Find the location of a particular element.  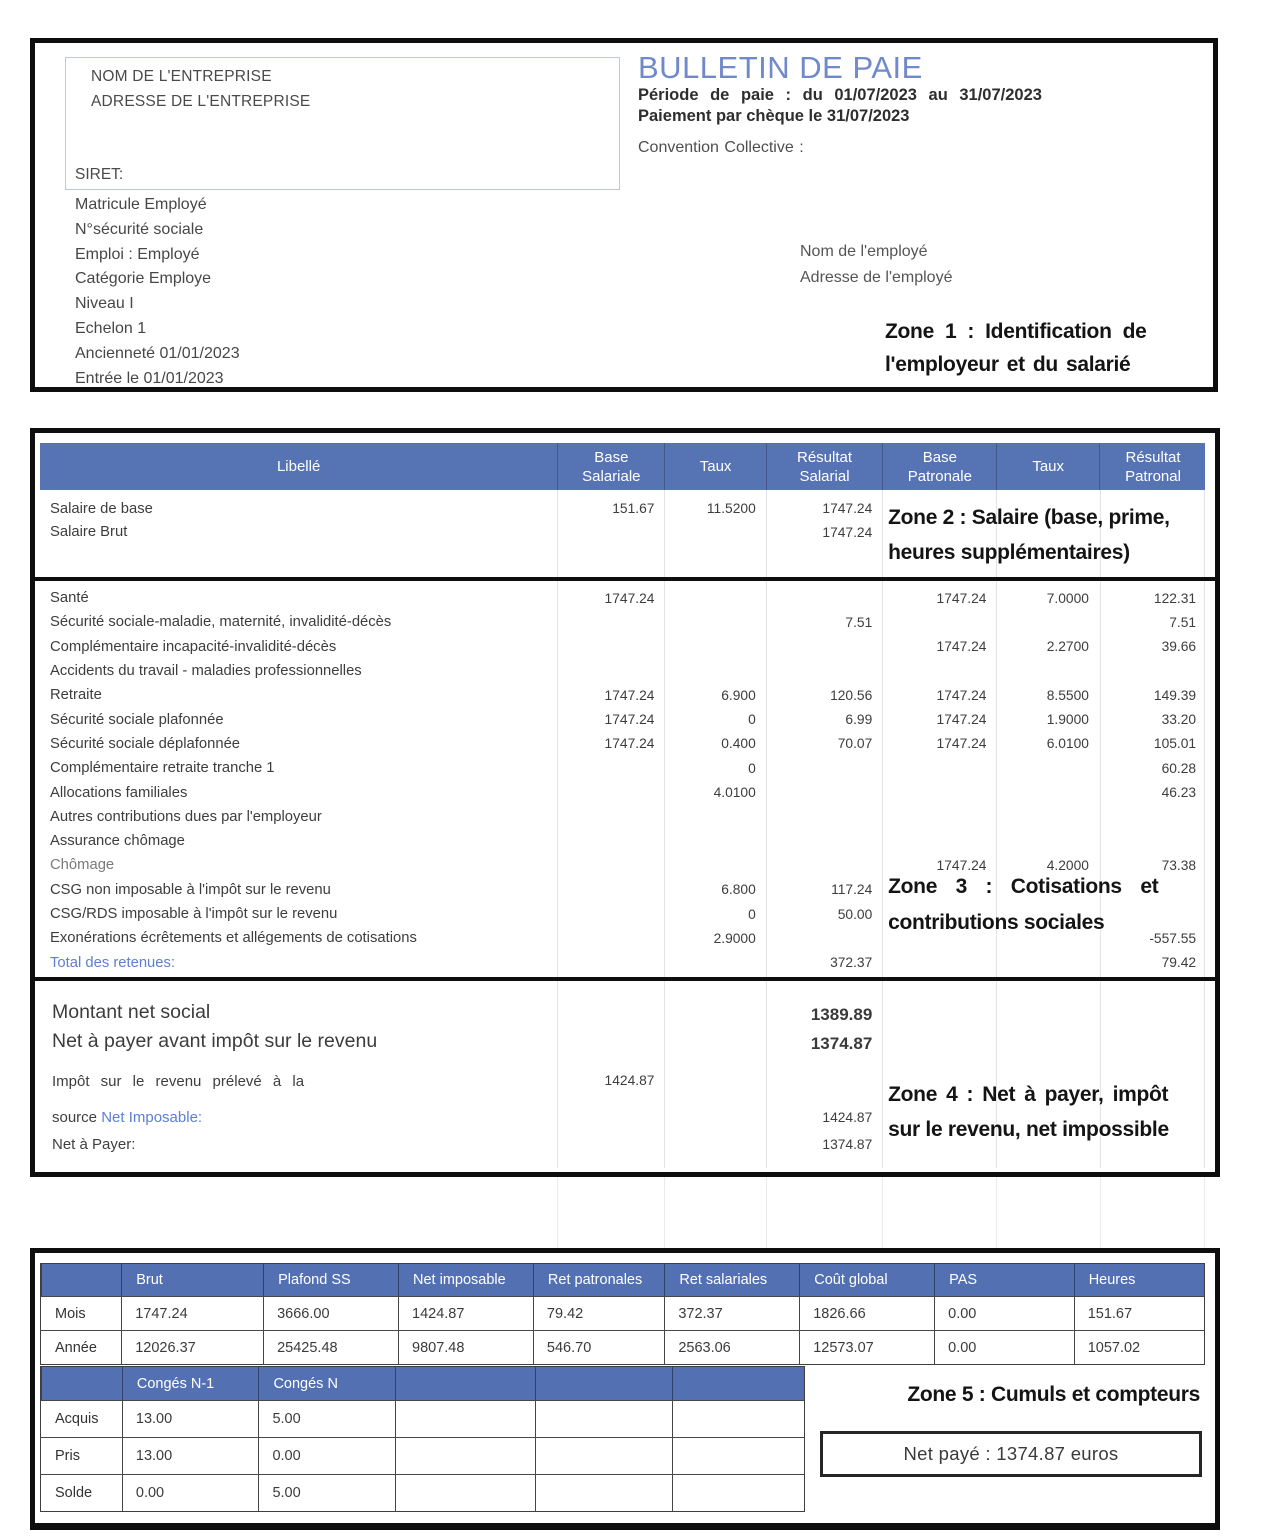

col-header-resultat-salarial: Résultat Salarial is located at coordinates (824, 466).